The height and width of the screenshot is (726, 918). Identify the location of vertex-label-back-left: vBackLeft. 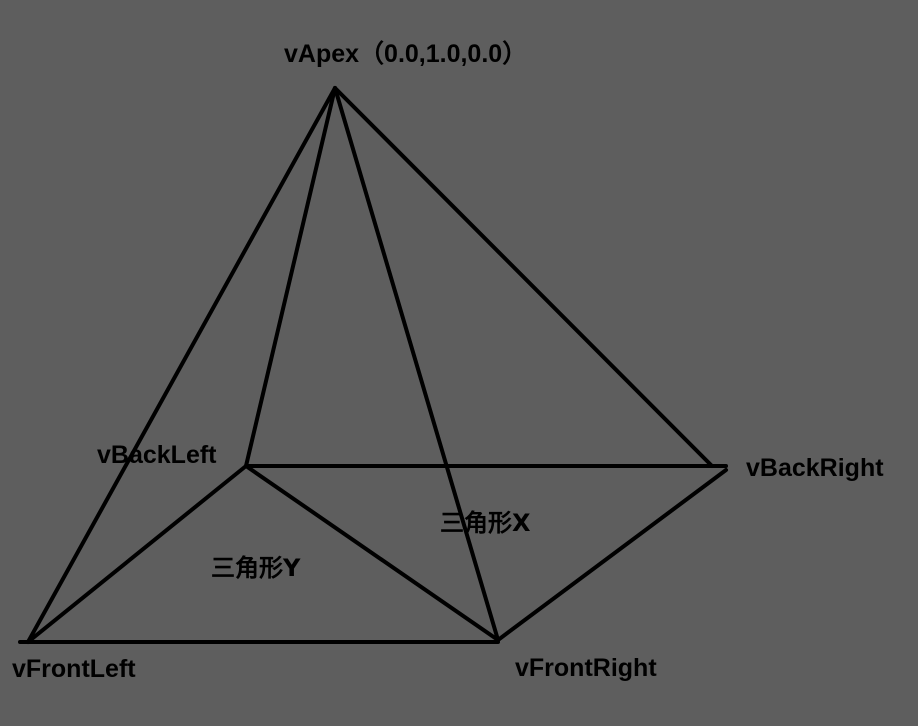
(157, 455).